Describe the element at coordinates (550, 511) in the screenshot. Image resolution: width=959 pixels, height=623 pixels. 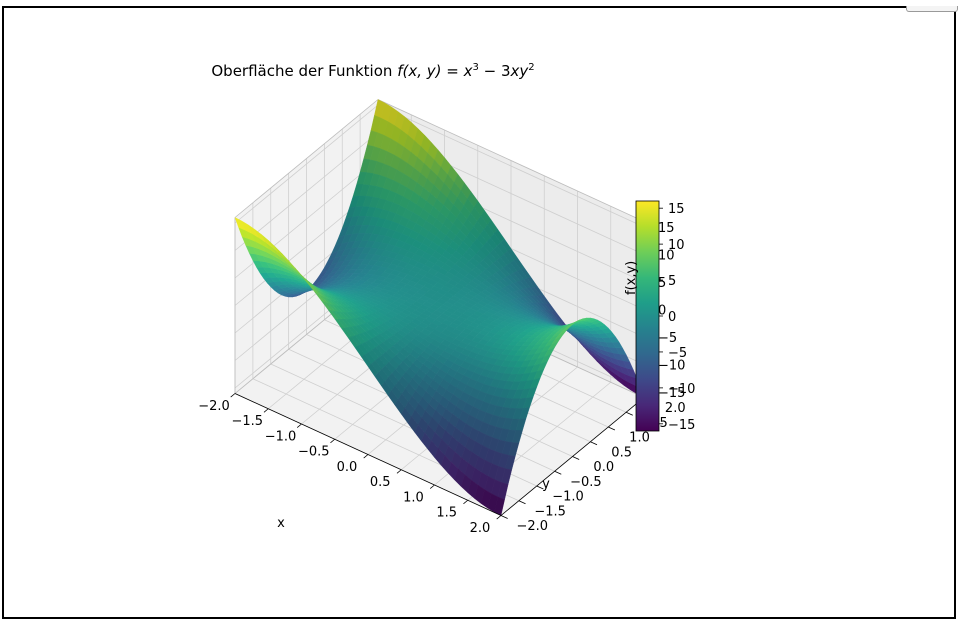
I see `y-tick-label: −1.5` at that location.